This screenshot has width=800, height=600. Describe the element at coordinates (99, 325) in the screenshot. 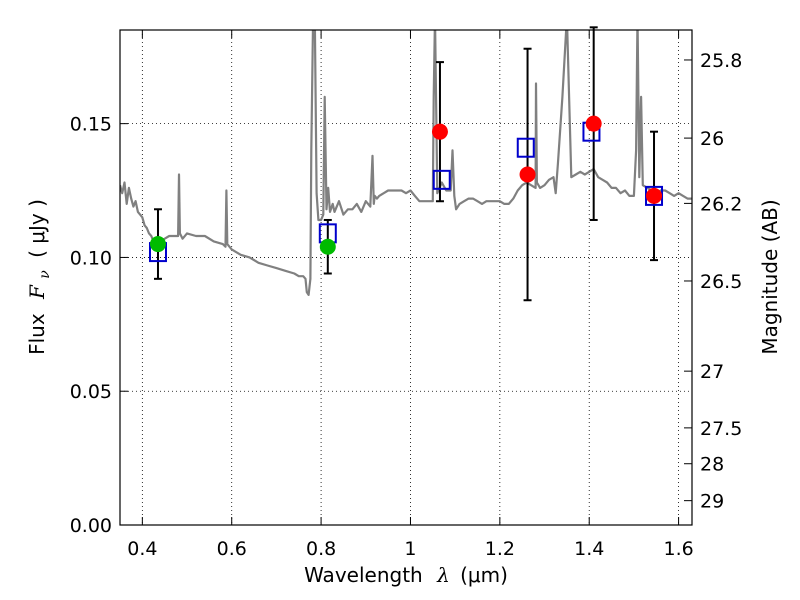

I see `y-axis-ticks: 0.00 0.05 0.10 0.15` at that location.